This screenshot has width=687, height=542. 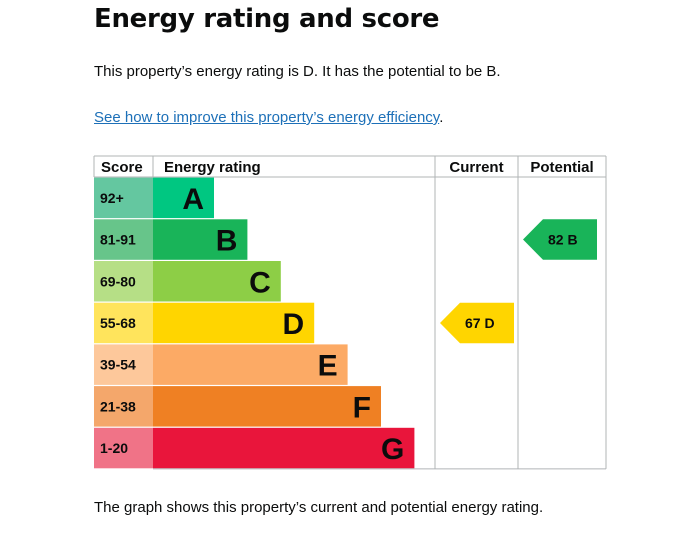 I want to click on energy-rating-header: Energy rating, so click(x=212, y=167).